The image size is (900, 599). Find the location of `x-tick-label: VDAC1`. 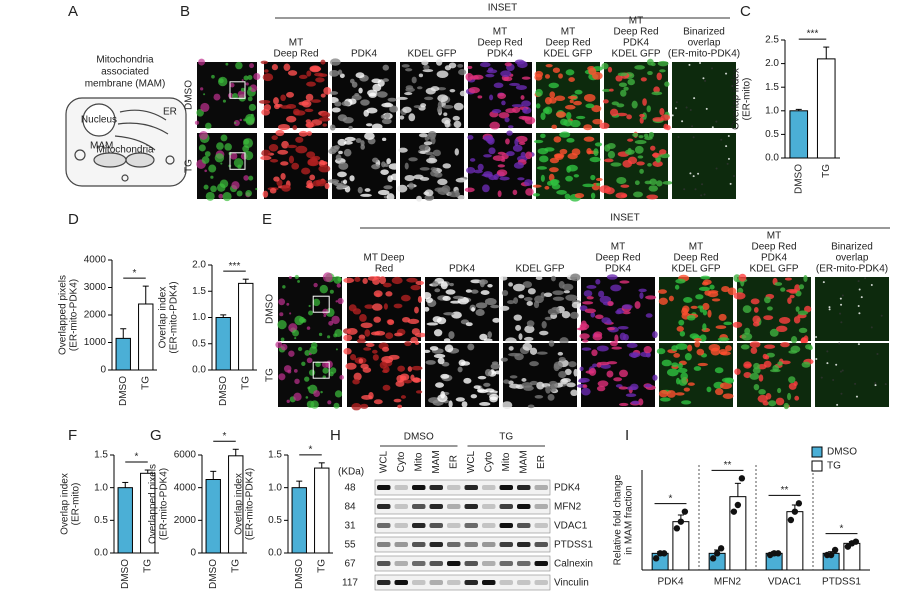

x-tick-label: VDAC1 is located at coordinates (785, 582).